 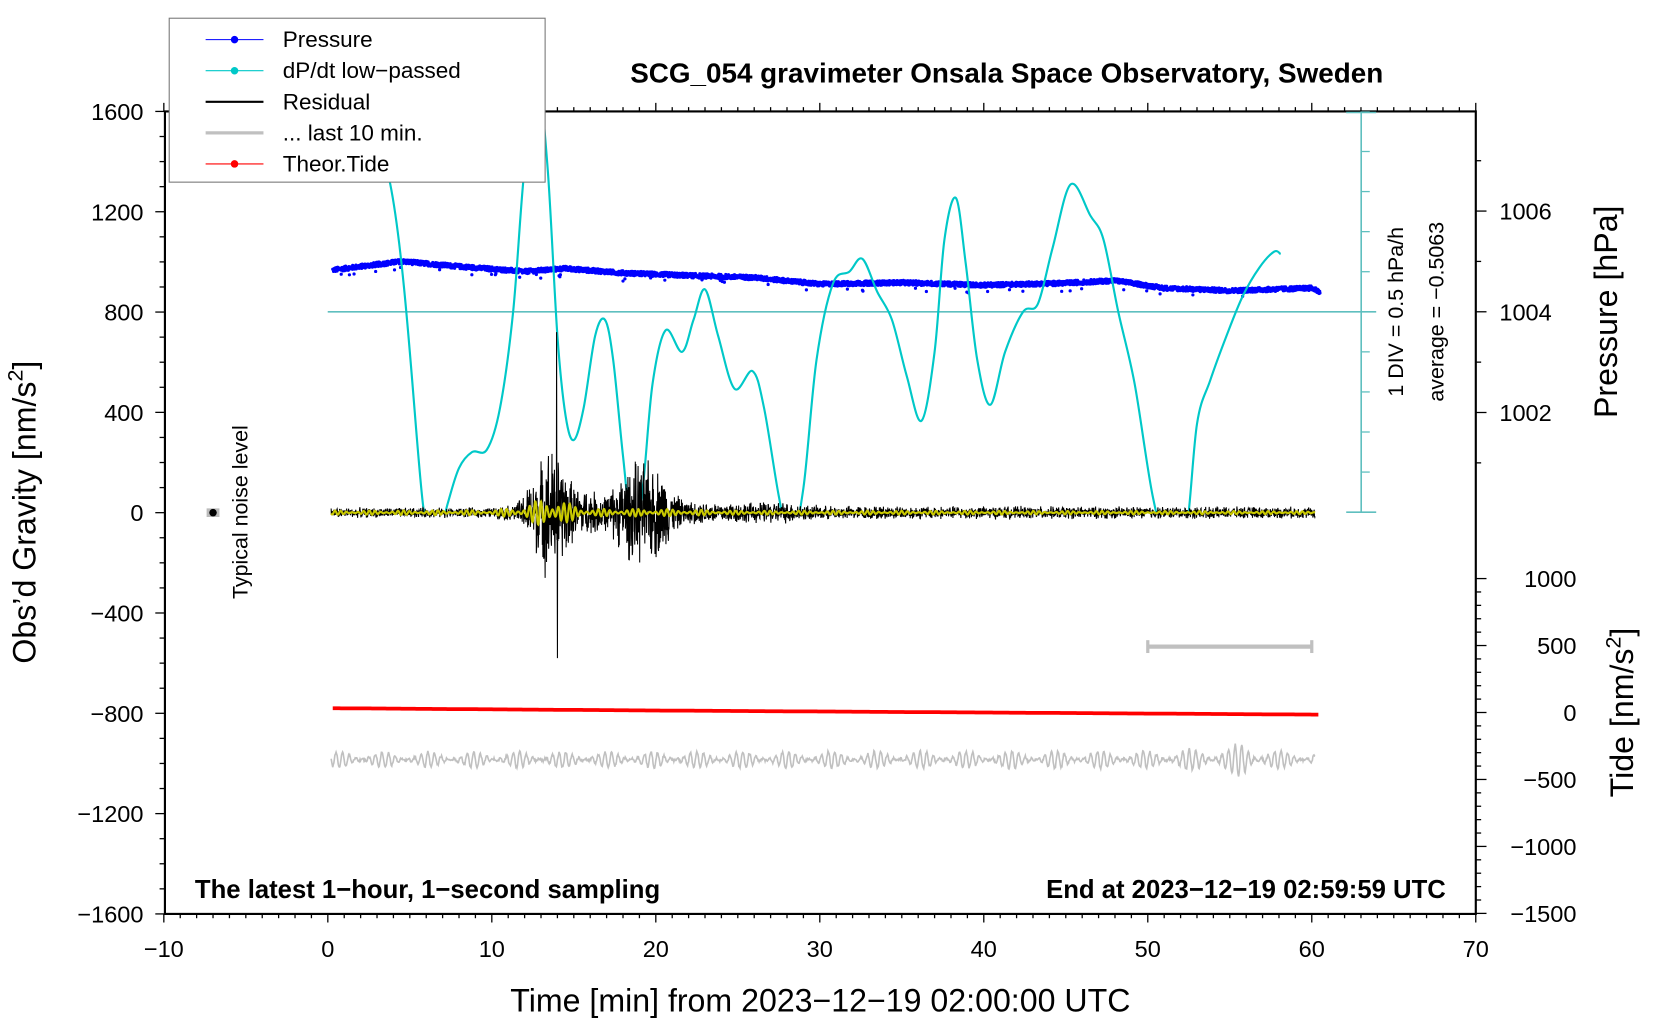 I want to click on noise-level-label: Typical noise level, so click(x=240, y=512).